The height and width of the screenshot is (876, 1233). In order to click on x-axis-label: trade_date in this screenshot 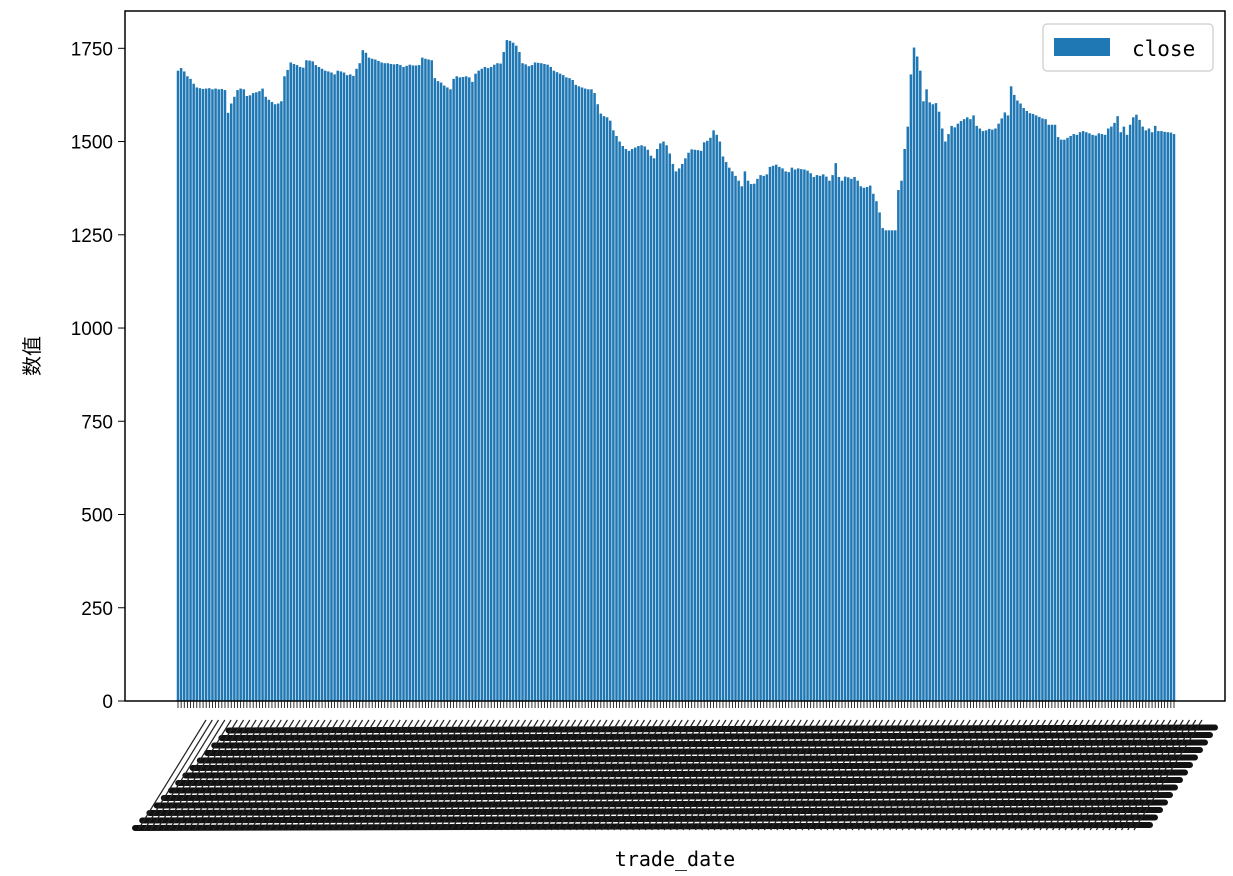, I will do `click(675, 859)`.